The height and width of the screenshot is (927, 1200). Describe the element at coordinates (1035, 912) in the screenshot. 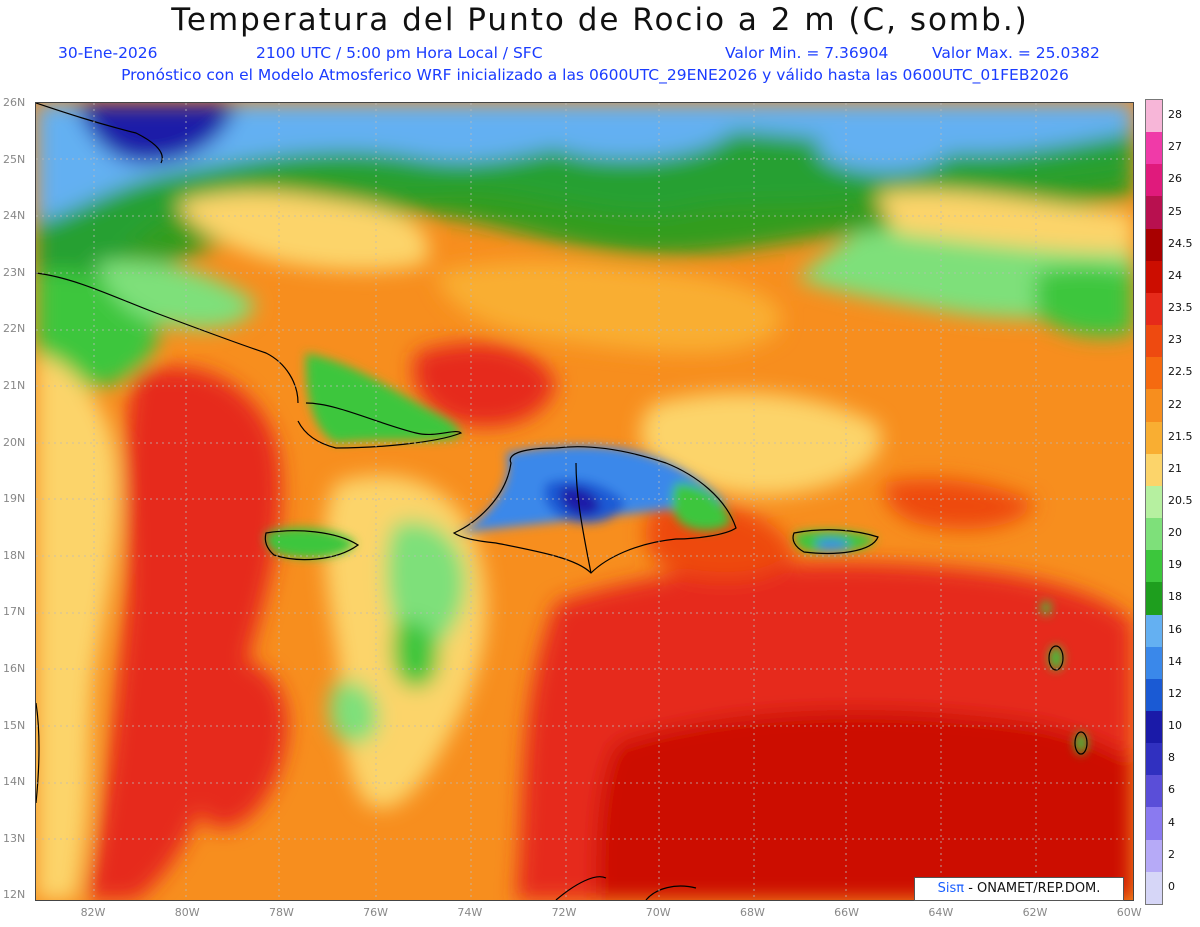

I see `lon-label: 62W` at that location.